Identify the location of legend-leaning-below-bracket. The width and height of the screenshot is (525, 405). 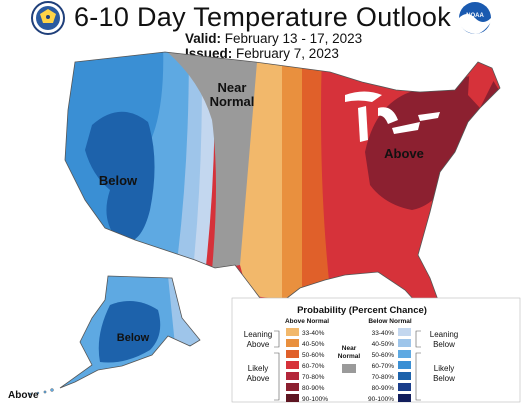
(418, 339).